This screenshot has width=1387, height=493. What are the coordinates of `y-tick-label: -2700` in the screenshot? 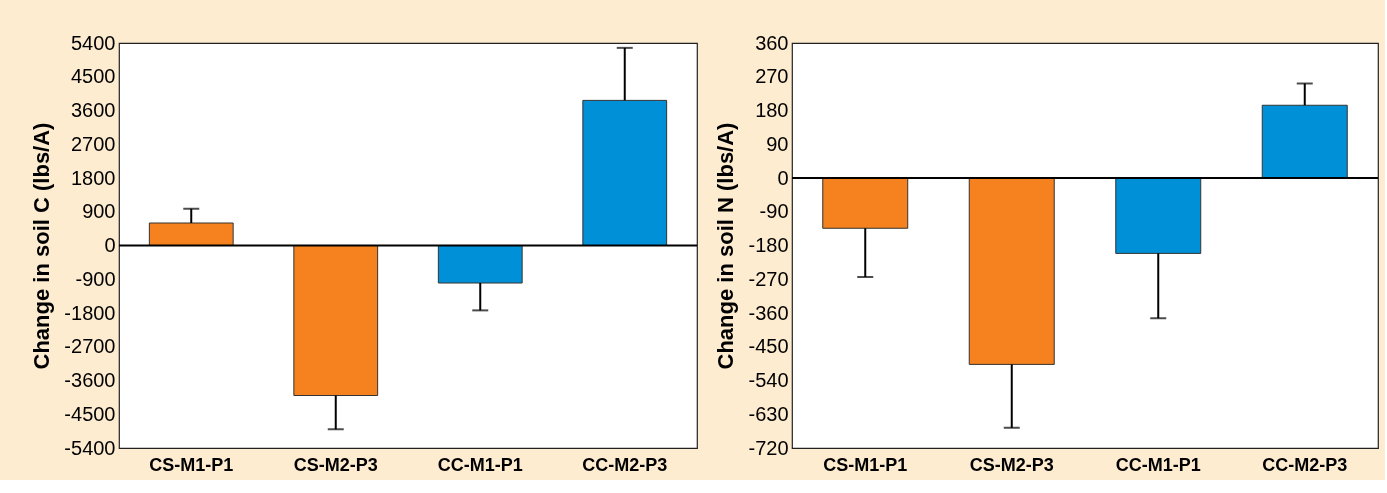 It's located at (90, 346).